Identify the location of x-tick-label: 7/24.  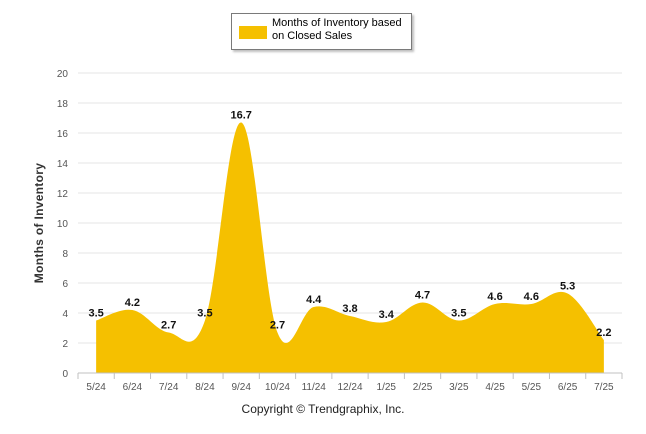
(169, 387).